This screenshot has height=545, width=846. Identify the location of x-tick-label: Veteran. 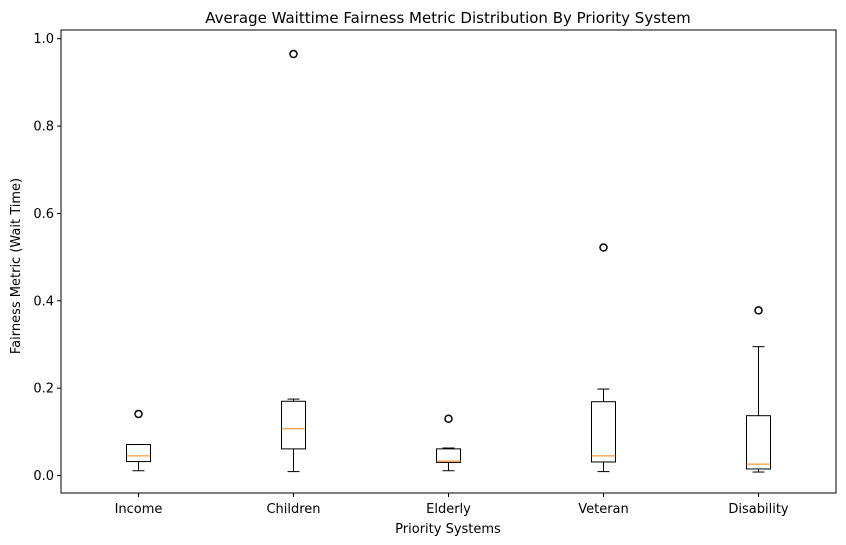
(603, 509).